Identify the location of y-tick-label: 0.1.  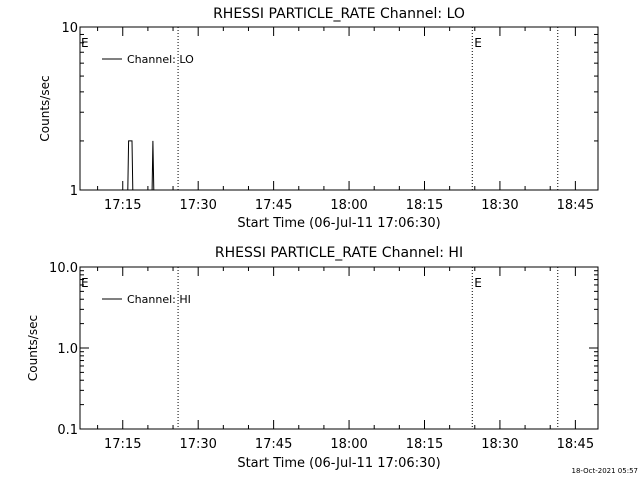
(67, 430).